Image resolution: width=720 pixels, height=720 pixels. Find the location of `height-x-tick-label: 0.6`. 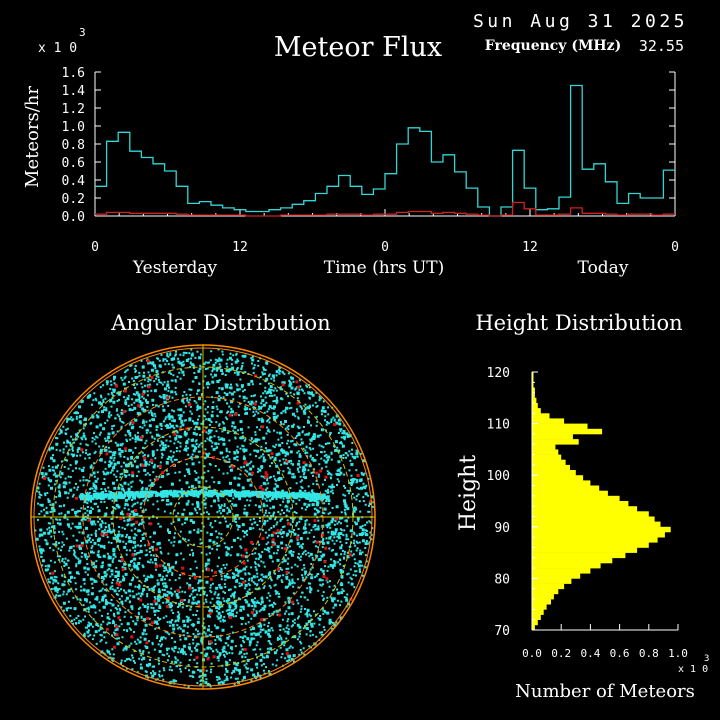

height-x-tick-label: 0.6 is located at coordinates (620, 653).